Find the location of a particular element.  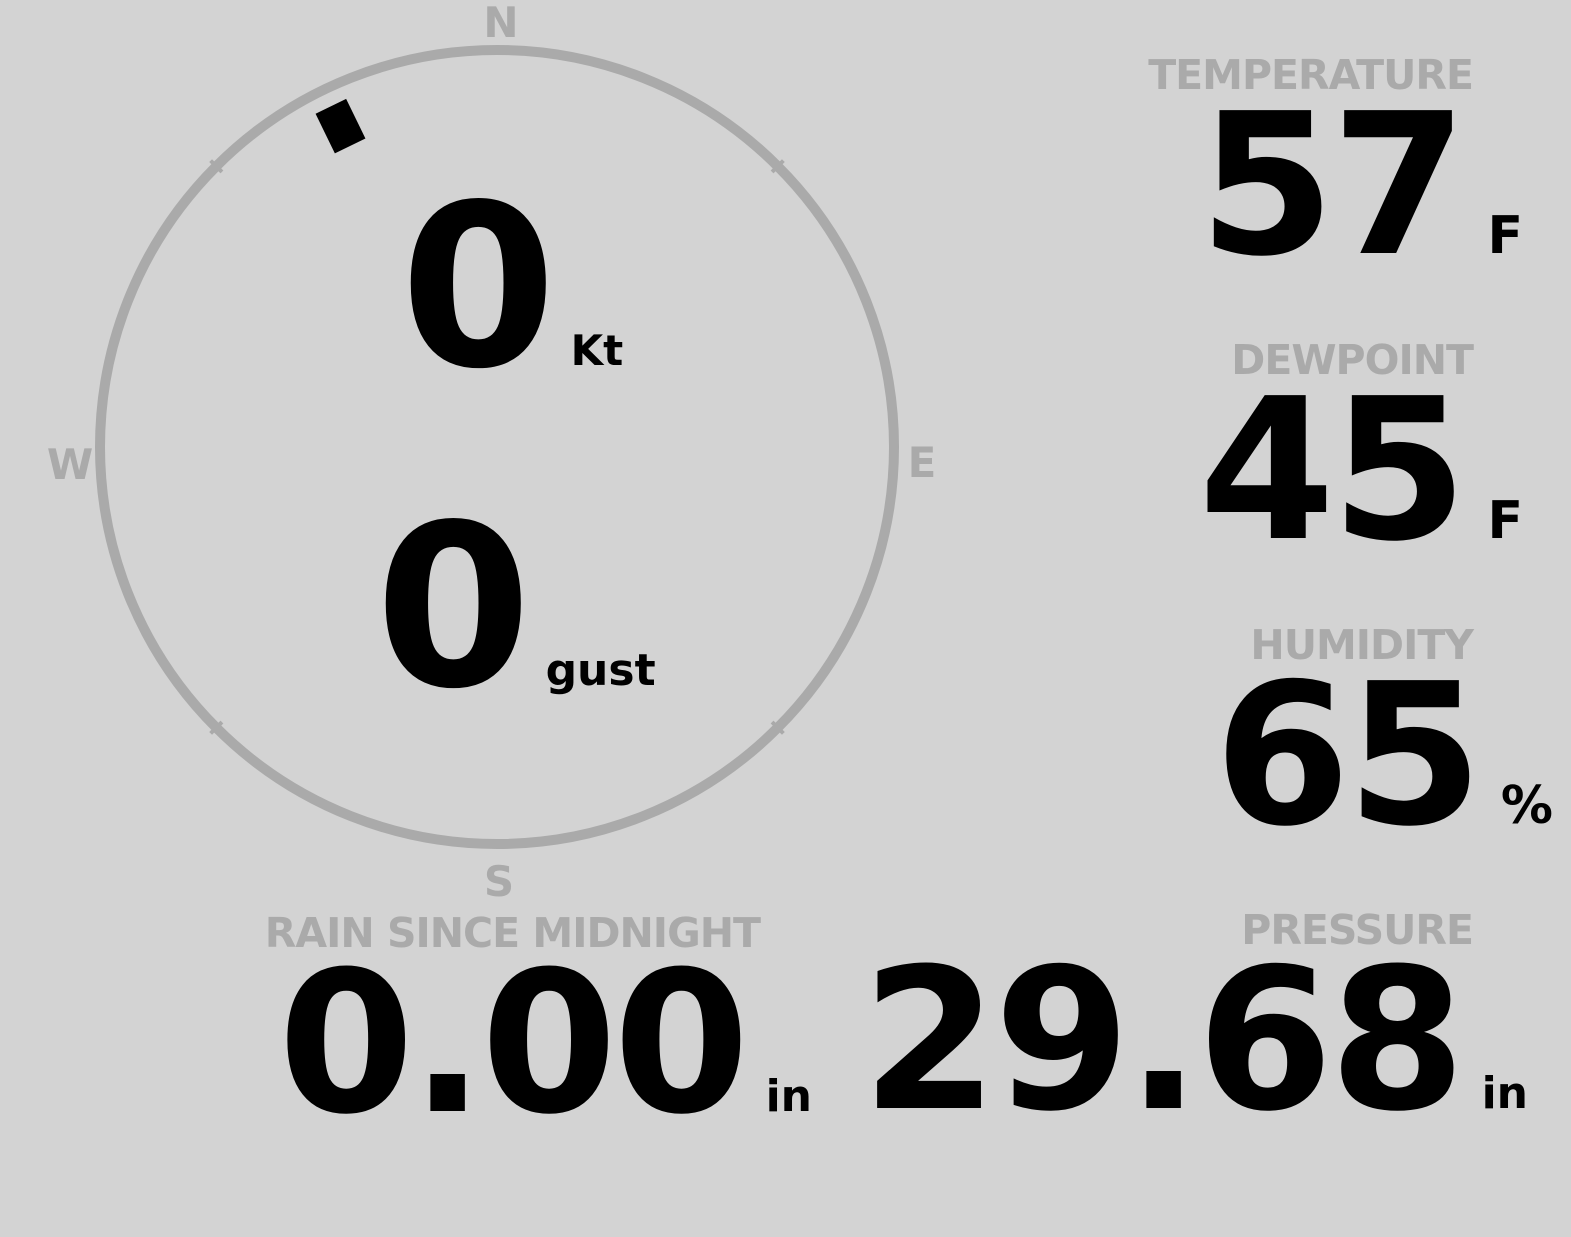

wind-gust: 0 gust is located at coordinates (515, 608).